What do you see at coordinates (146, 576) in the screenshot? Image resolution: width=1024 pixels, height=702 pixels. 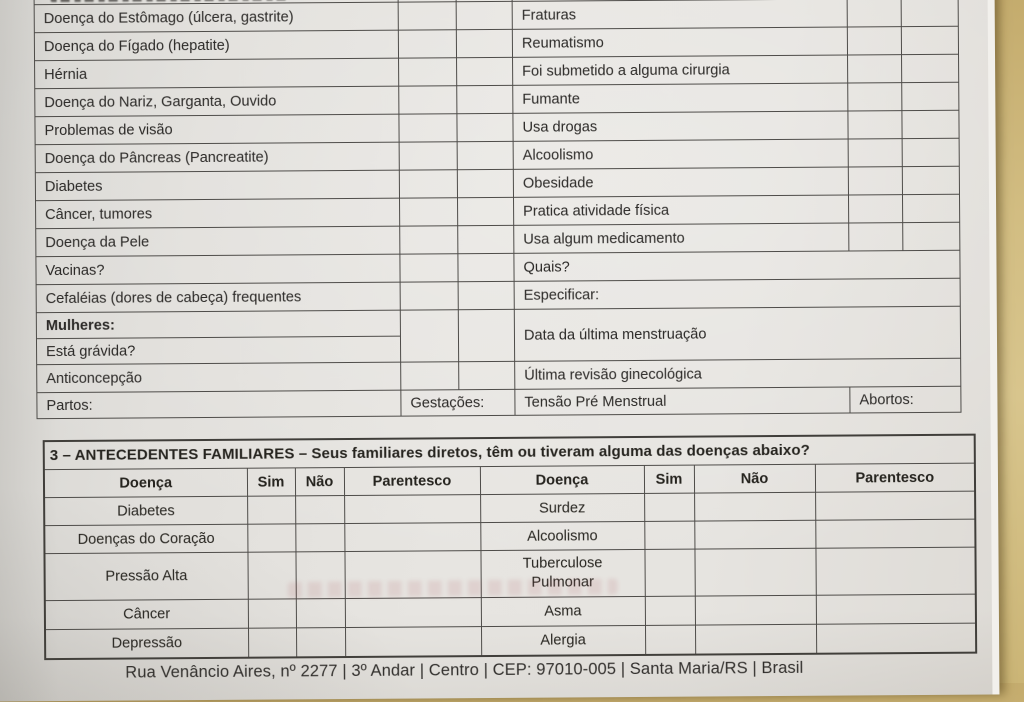 I see `disease-label: Pressão Alta` at bounding box center [146, 576].